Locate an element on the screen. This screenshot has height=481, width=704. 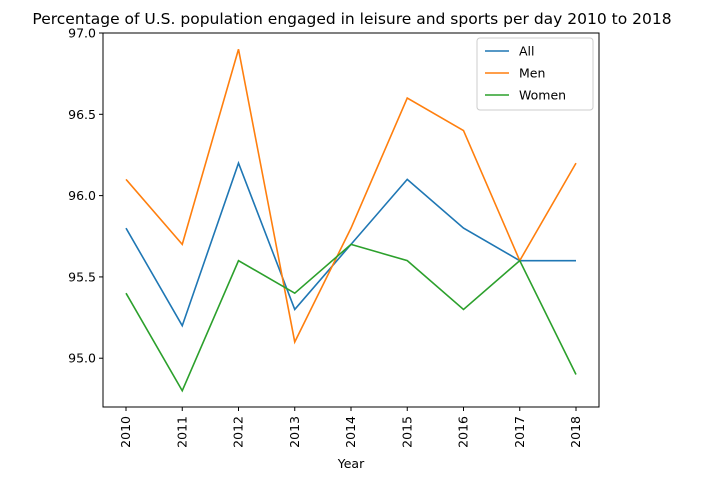
x-tick-label: 2013 is located at coordinates (294, 432).